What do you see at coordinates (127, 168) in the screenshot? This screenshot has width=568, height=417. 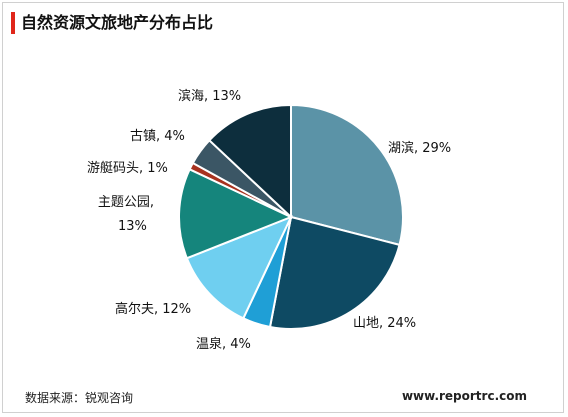 I see `slice-label-6: 游艇码头, 1%` at bounding box center [127, 168].